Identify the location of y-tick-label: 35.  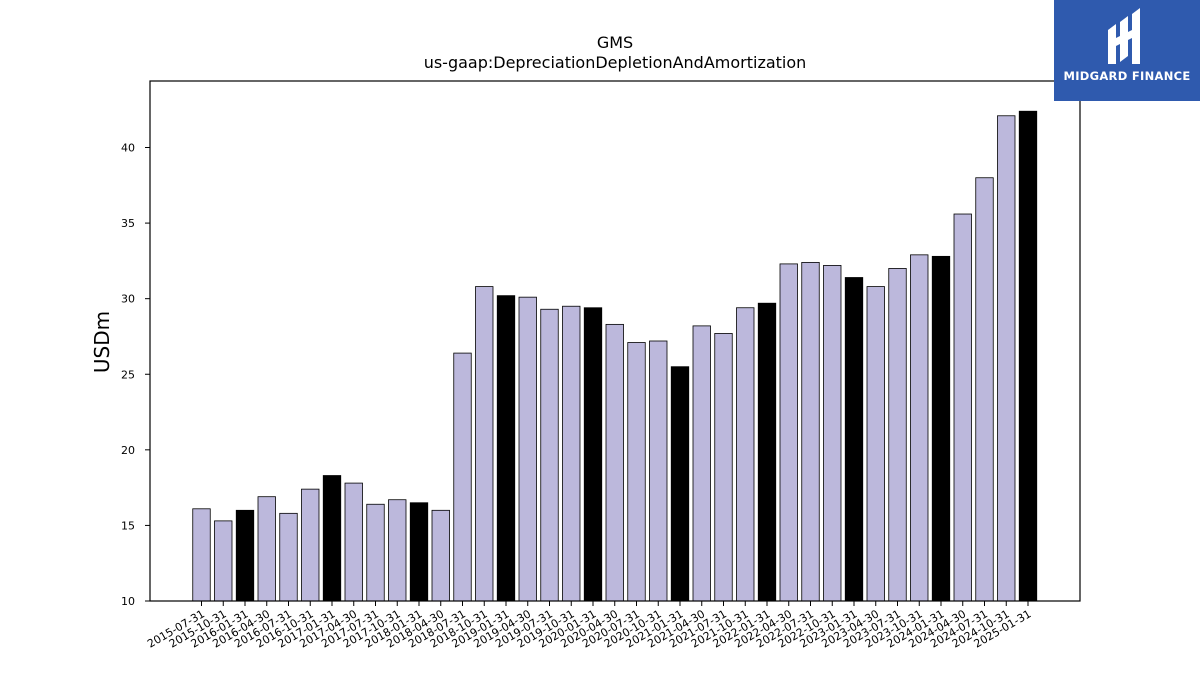
(128, 223).